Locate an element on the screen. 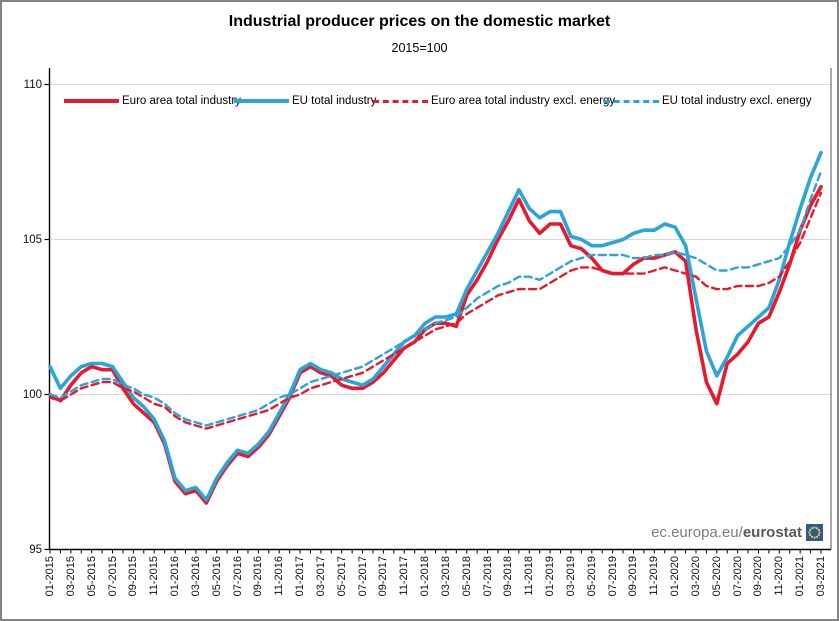 The height and width of the screenshot is (621, 839). x-axis-label: 07-2016 is located at coordinates (237, 576).